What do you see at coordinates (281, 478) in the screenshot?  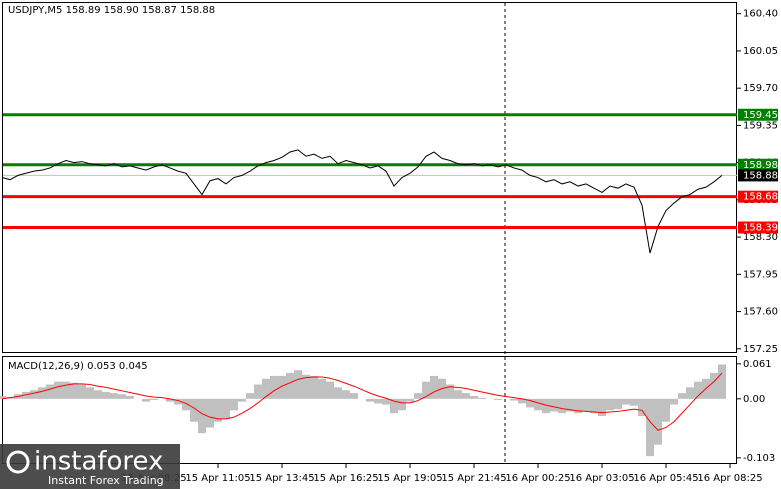 I see `x-tick-label: 15 Apr 13:45` at bounding box center [281, 478].